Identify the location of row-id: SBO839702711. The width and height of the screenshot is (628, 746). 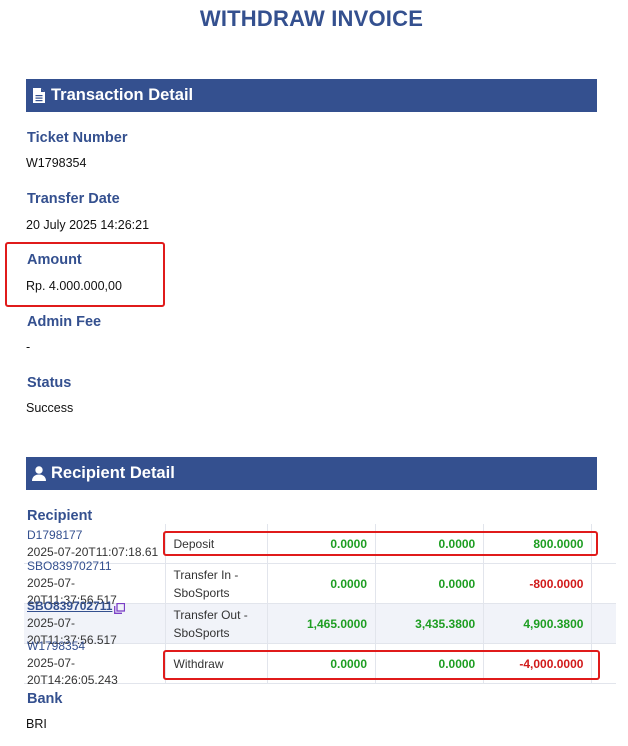
(69, 566).